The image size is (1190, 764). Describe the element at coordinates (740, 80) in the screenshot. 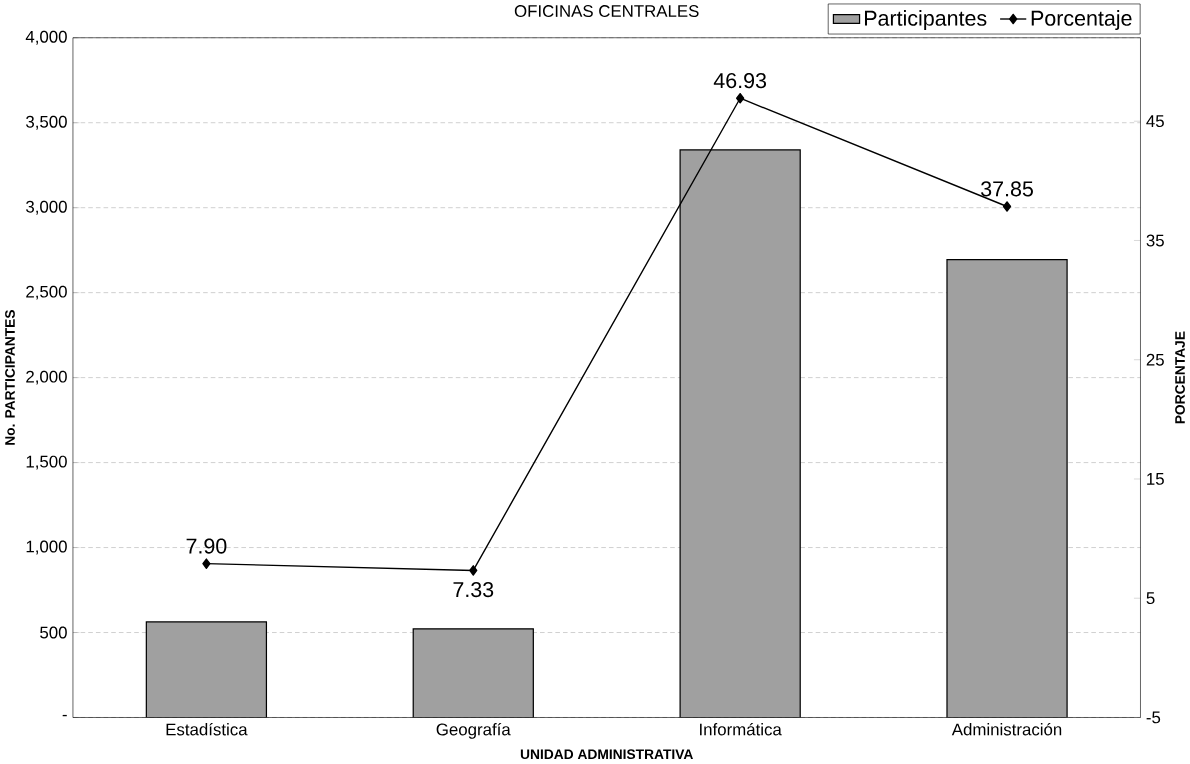

I see `data-label: 46.93` at that location.